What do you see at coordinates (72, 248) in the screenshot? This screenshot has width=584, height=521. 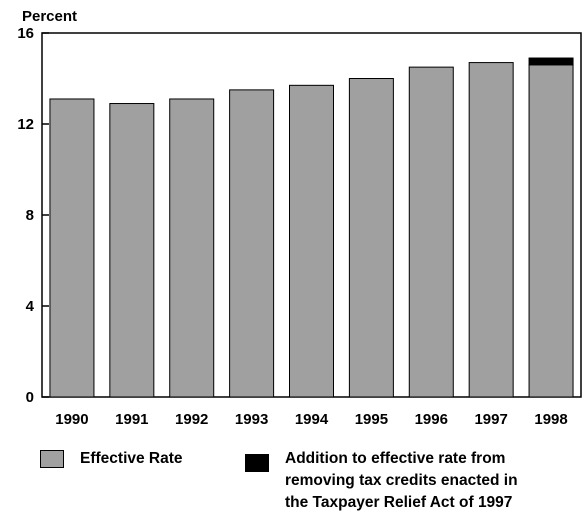 I see `bar-effective-rate-1990` at bounding box center [72, 248].